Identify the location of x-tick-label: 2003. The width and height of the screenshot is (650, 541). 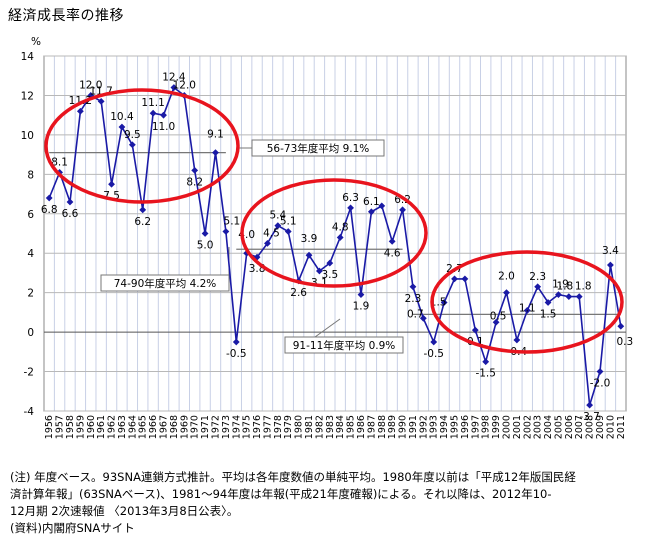
(538, 427).